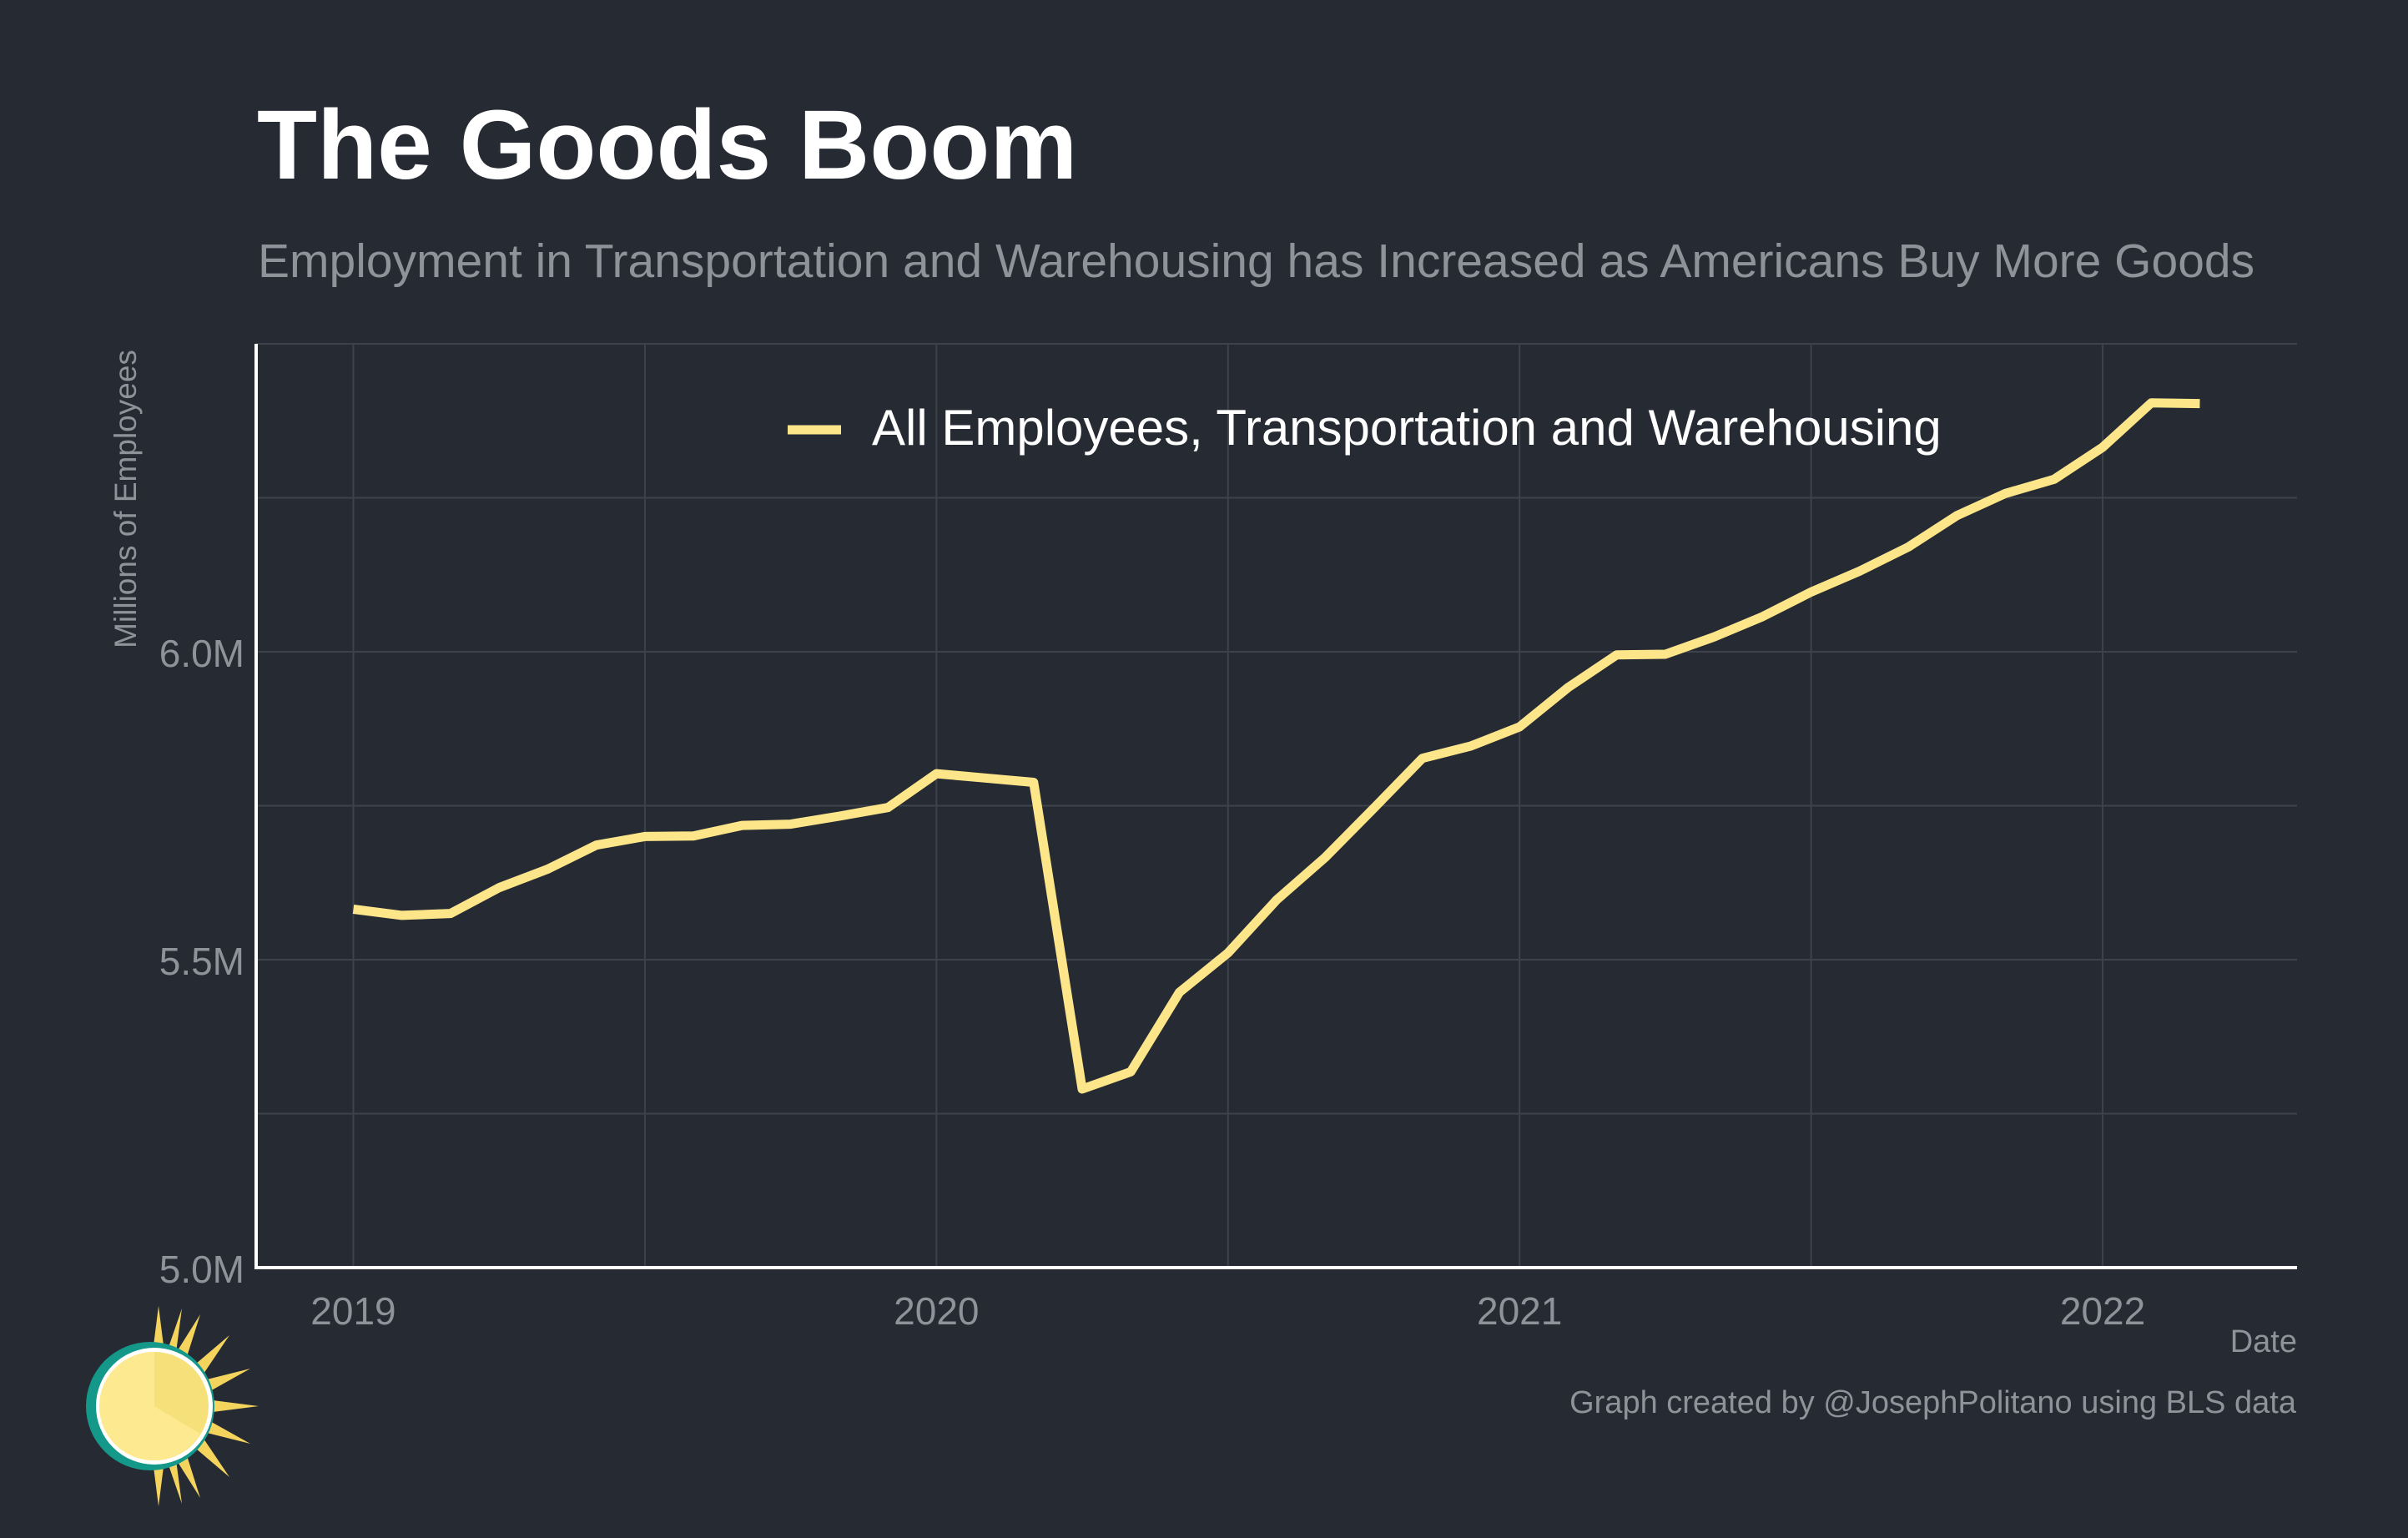  I want to click on x-tick-label: 2020, so click(936, 1311).